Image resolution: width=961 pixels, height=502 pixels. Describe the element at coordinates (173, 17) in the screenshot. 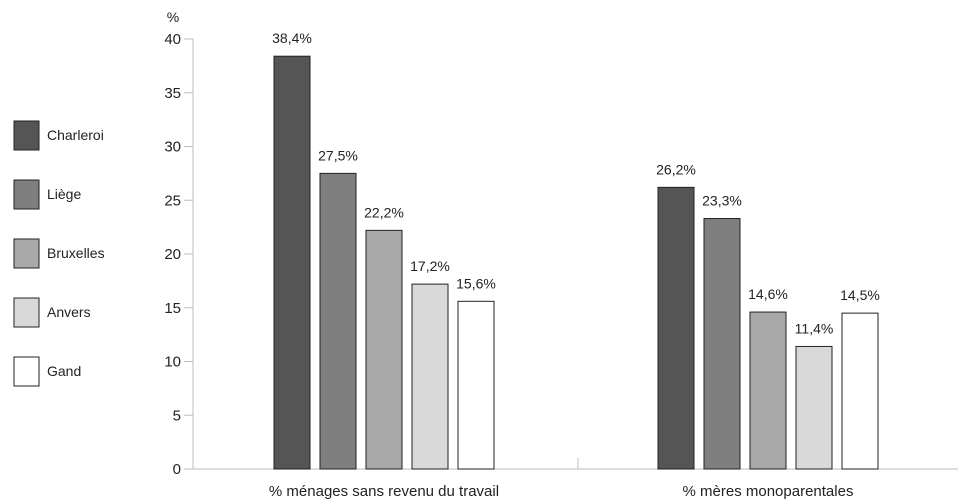

I see `y-axis-unit-label: %` at that location.